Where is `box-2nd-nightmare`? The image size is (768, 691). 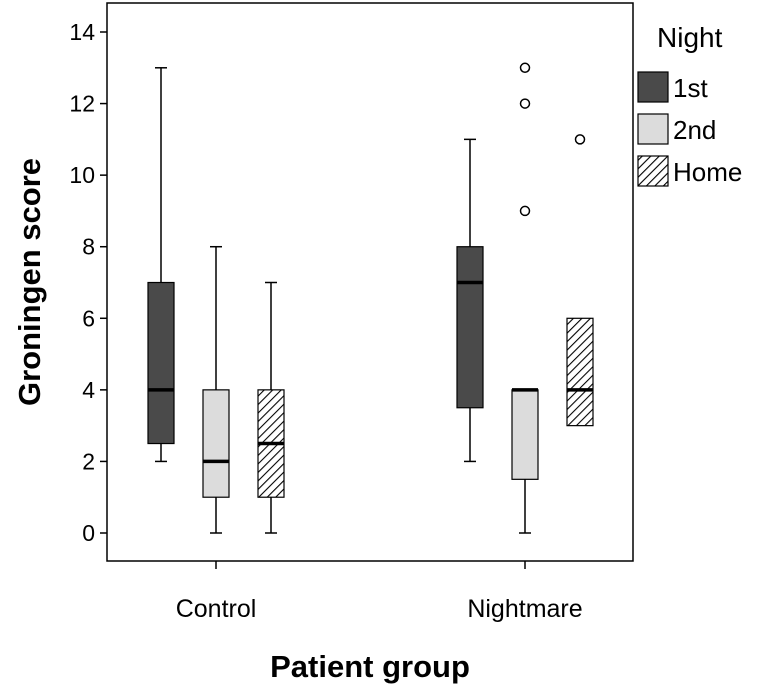 box-2nd-nightmare is located at coordinates (525, 298).